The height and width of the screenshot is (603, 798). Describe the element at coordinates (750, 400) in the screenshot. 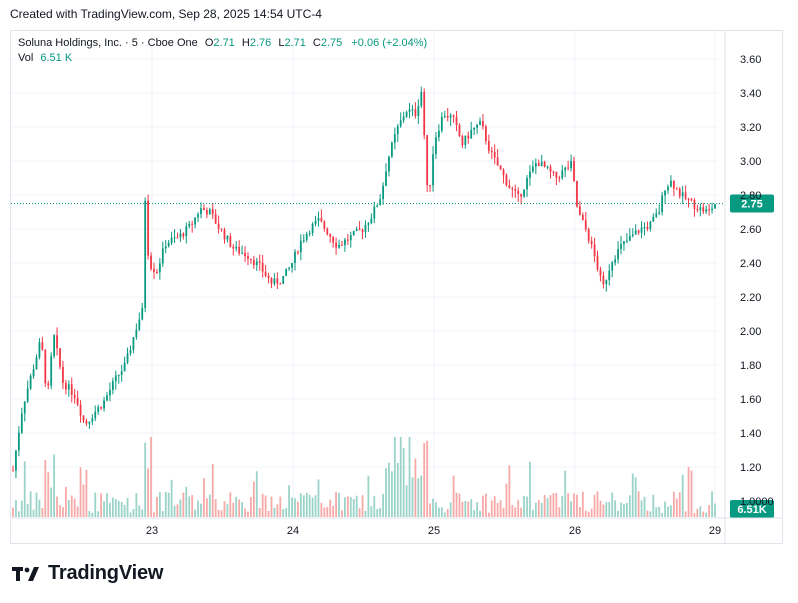

I see `y-tick-label: 1.60` at that location.